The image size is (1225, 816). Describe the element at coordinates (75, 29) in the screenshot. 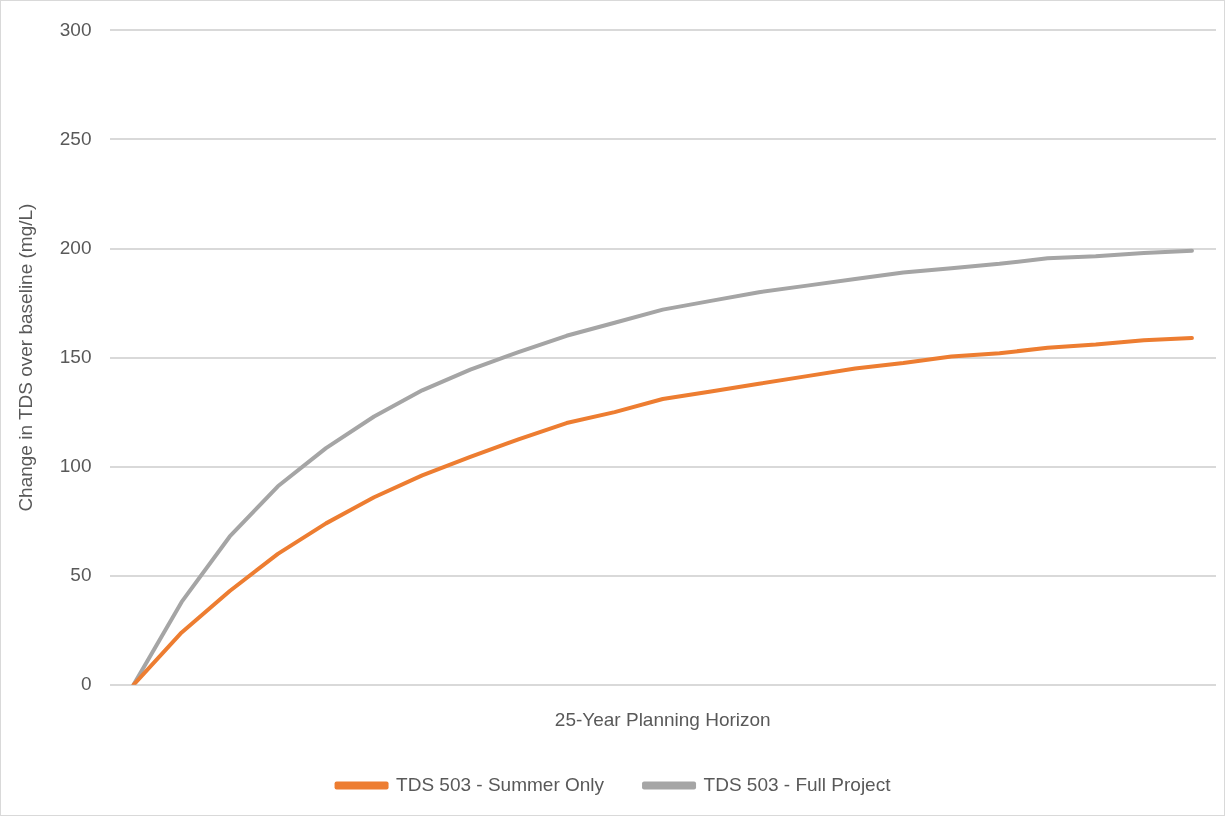

I see `y-tick-label: 300` at that location.